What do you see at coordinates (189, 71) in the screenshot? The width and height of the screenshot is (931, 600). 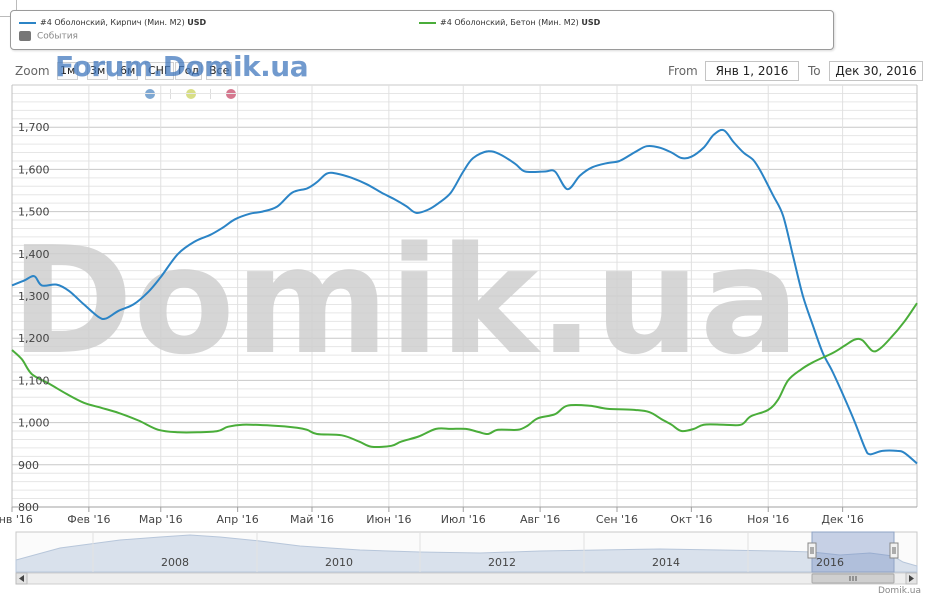 I see `zoom-year-button: Год` at bounding box center [189, 71].